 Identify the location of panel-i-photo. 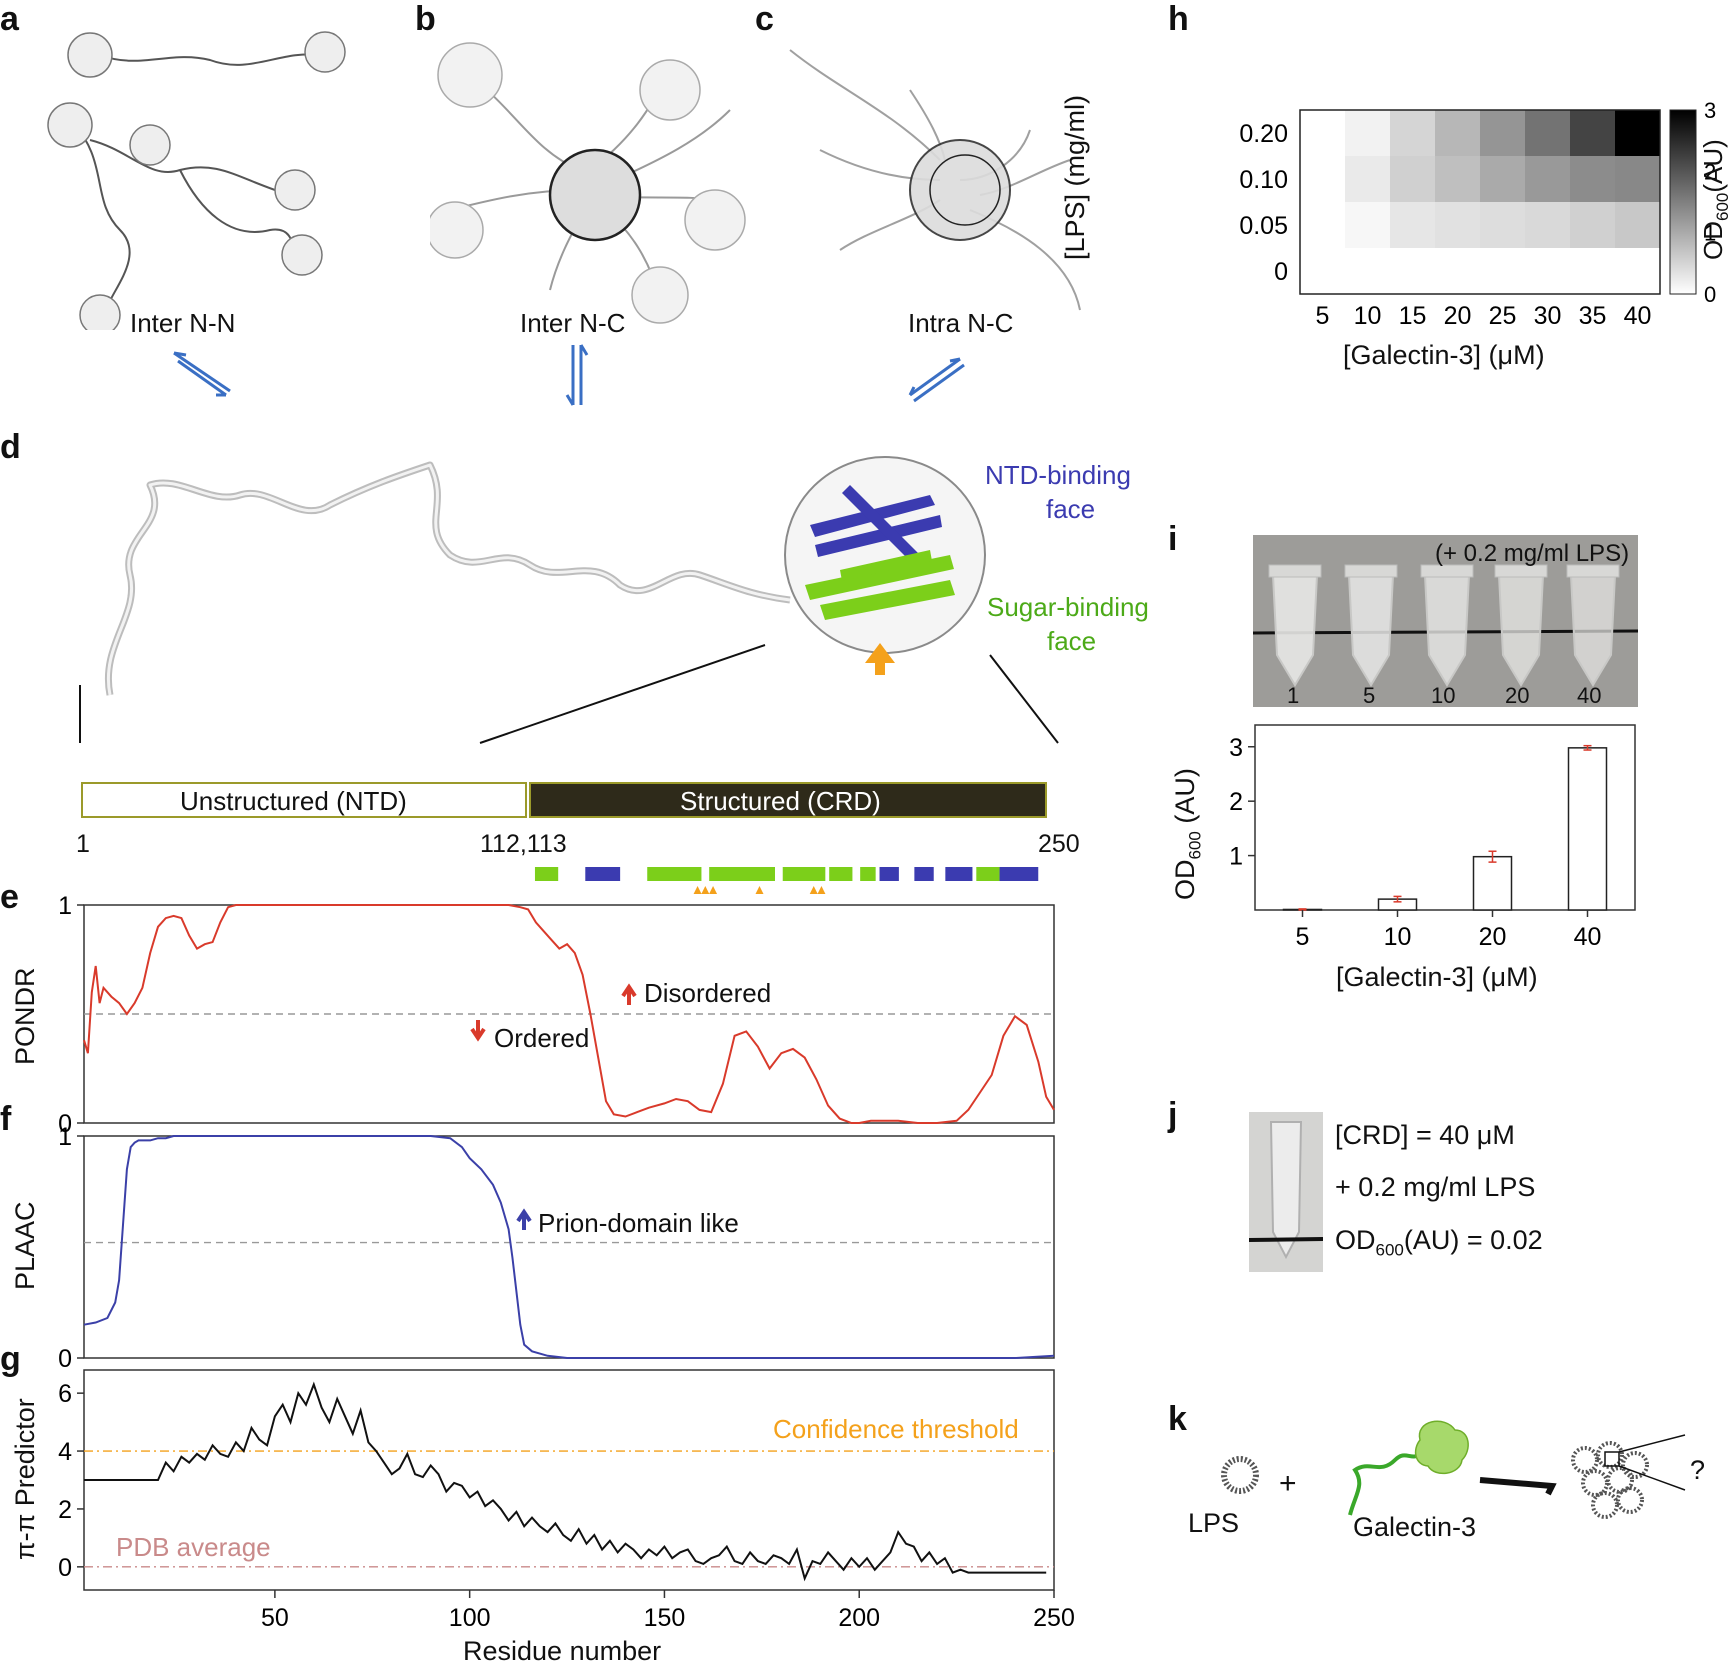
(1445, 621).